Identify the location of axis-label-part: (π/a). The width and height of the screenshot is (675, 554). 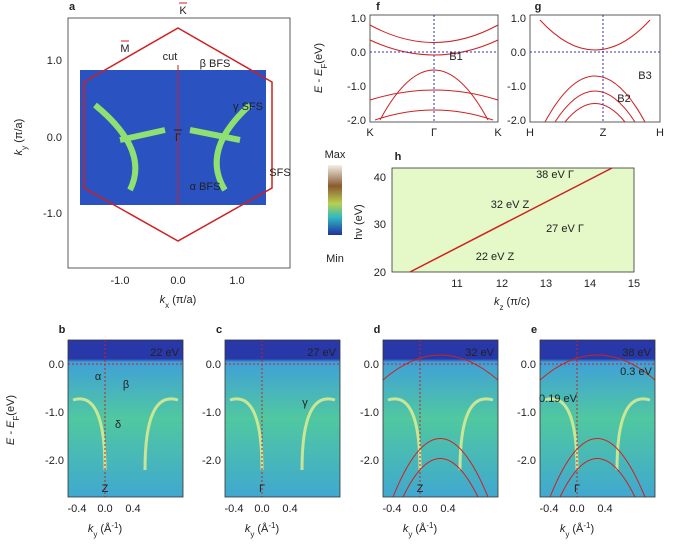
(19, 132).